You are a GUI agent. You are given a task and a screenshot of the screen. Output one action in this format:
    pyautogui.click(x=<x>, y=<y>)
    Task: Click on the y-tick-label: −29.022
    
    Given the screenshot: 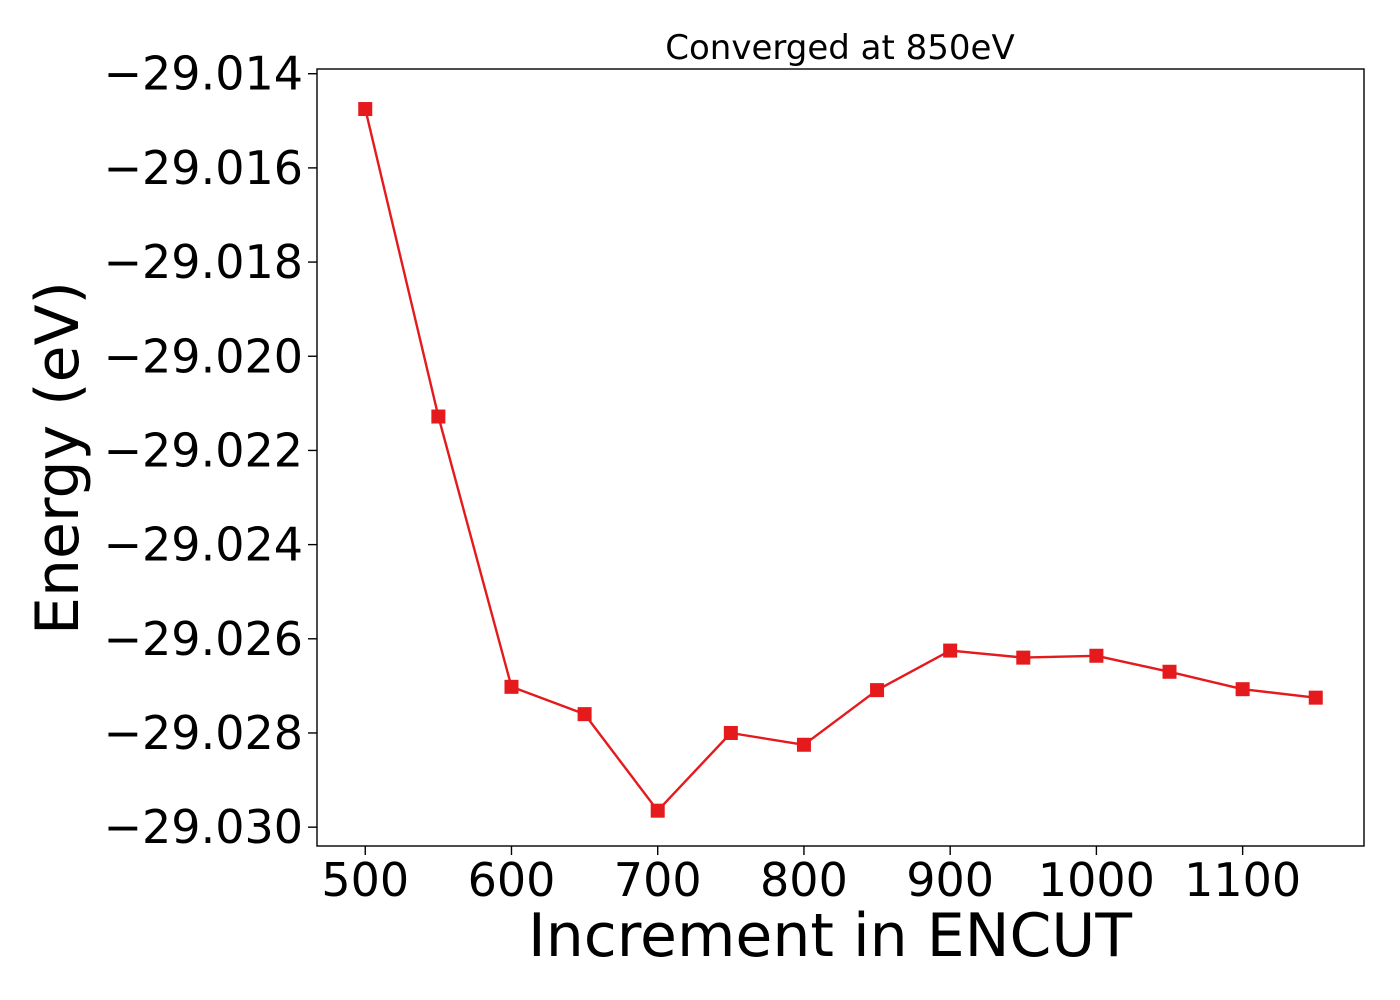 What is the action you would take?
    pyautogui.click(x=204, y=450)
    